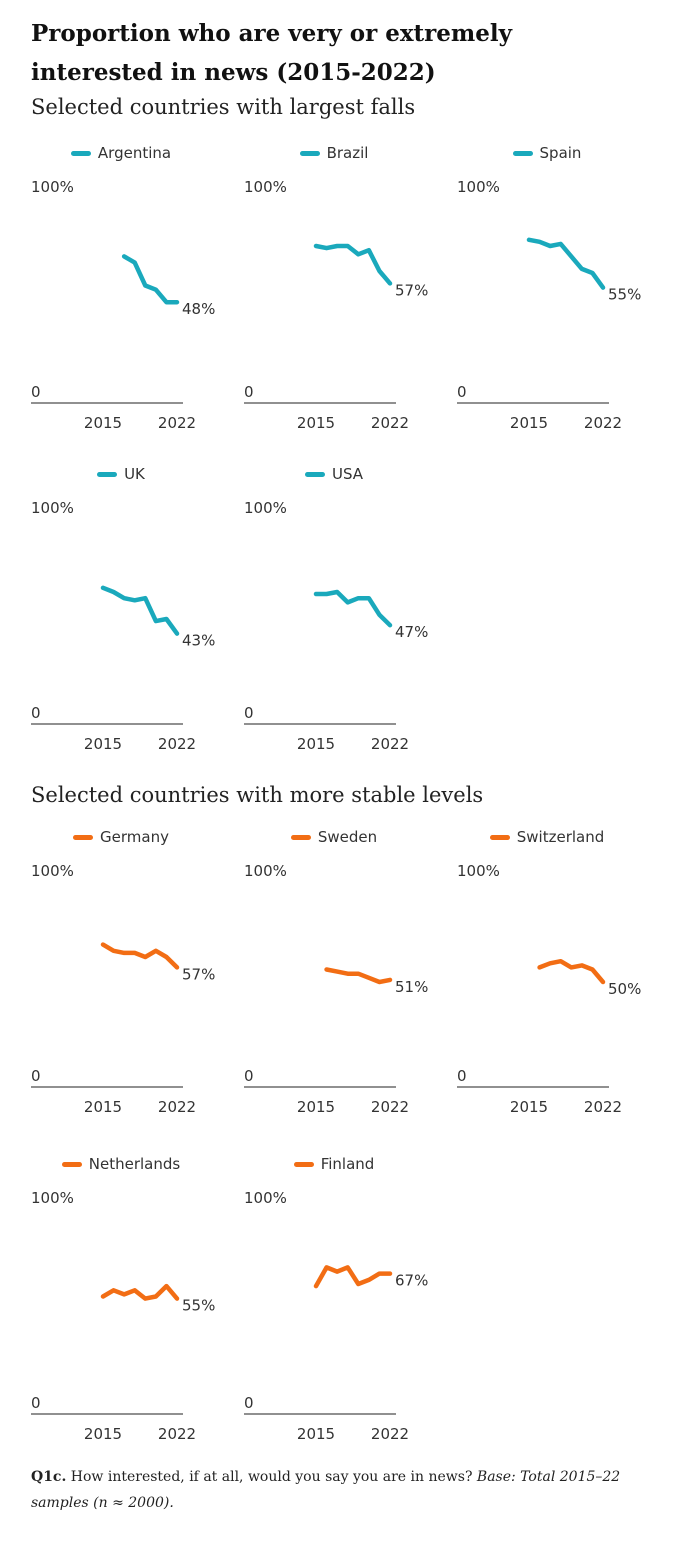 This screenshot has width=686, height=1548. Describe the element at coordinates (560, 837) in the screenshot. I see `legend-label: Switzerland` at that location.